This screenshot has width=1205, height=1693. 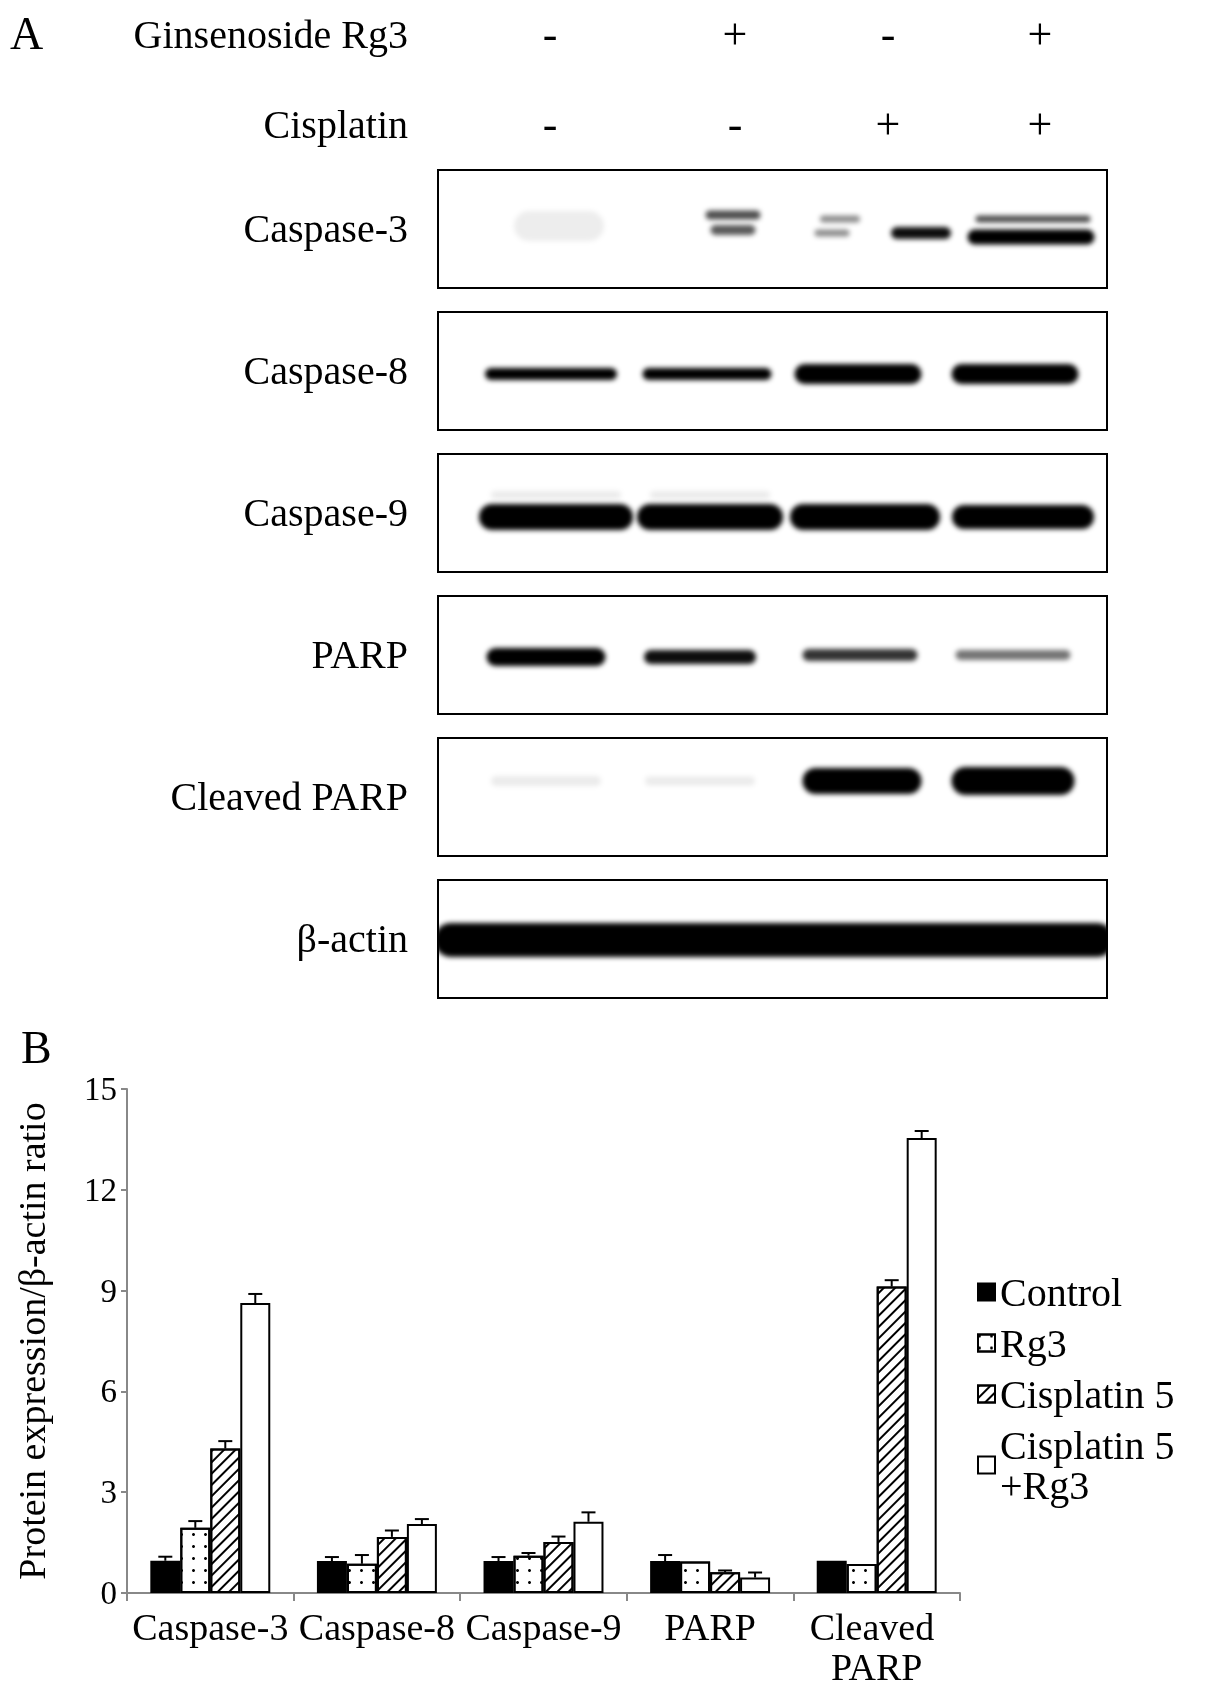 I want to click on legend-label: Control, so click(x=1061, y=1292).